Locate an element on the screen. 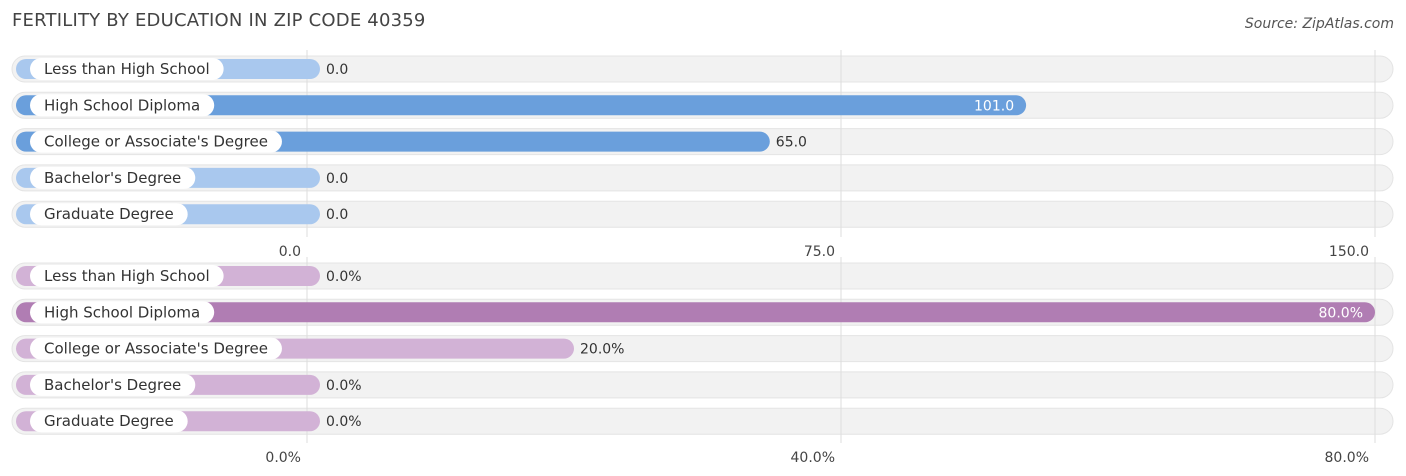 Image resolution: width=1406 pixels, height=476 pixels. value-label: 65.0 is located at coordinates (791, 143).